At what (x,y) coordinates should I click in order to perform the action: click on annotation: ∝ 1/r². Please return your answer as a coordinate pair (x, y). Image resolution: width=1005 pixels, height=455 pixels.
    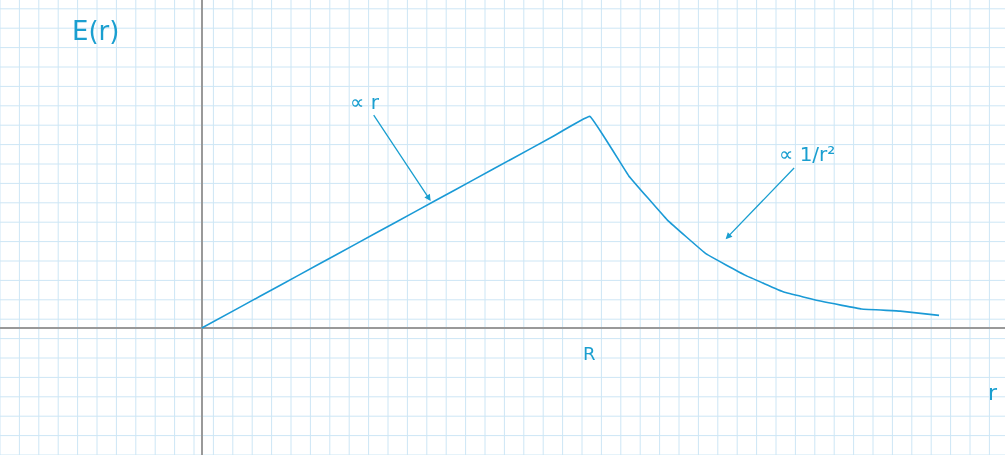
    Looking at the image, I should click on (807, 154).